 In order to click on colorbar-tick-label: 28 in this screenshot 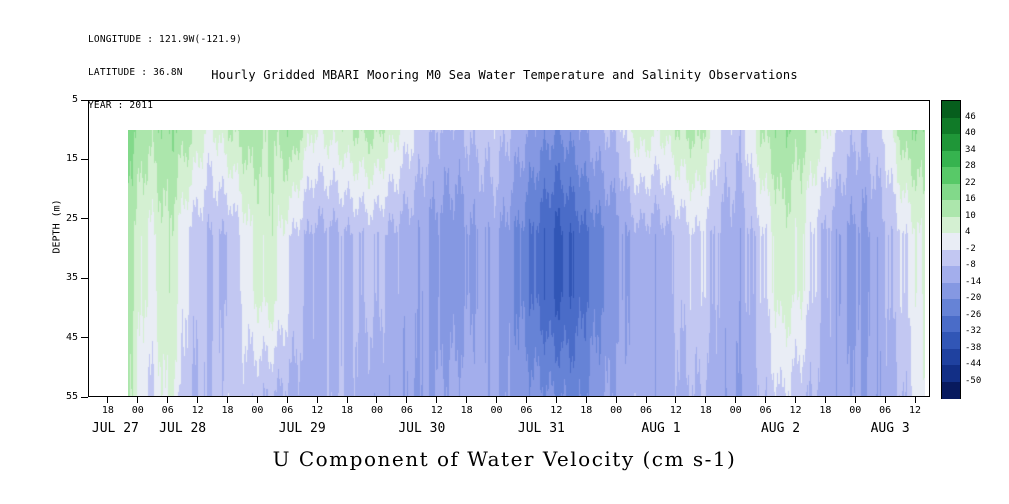, I will do `click(970, 166)`.